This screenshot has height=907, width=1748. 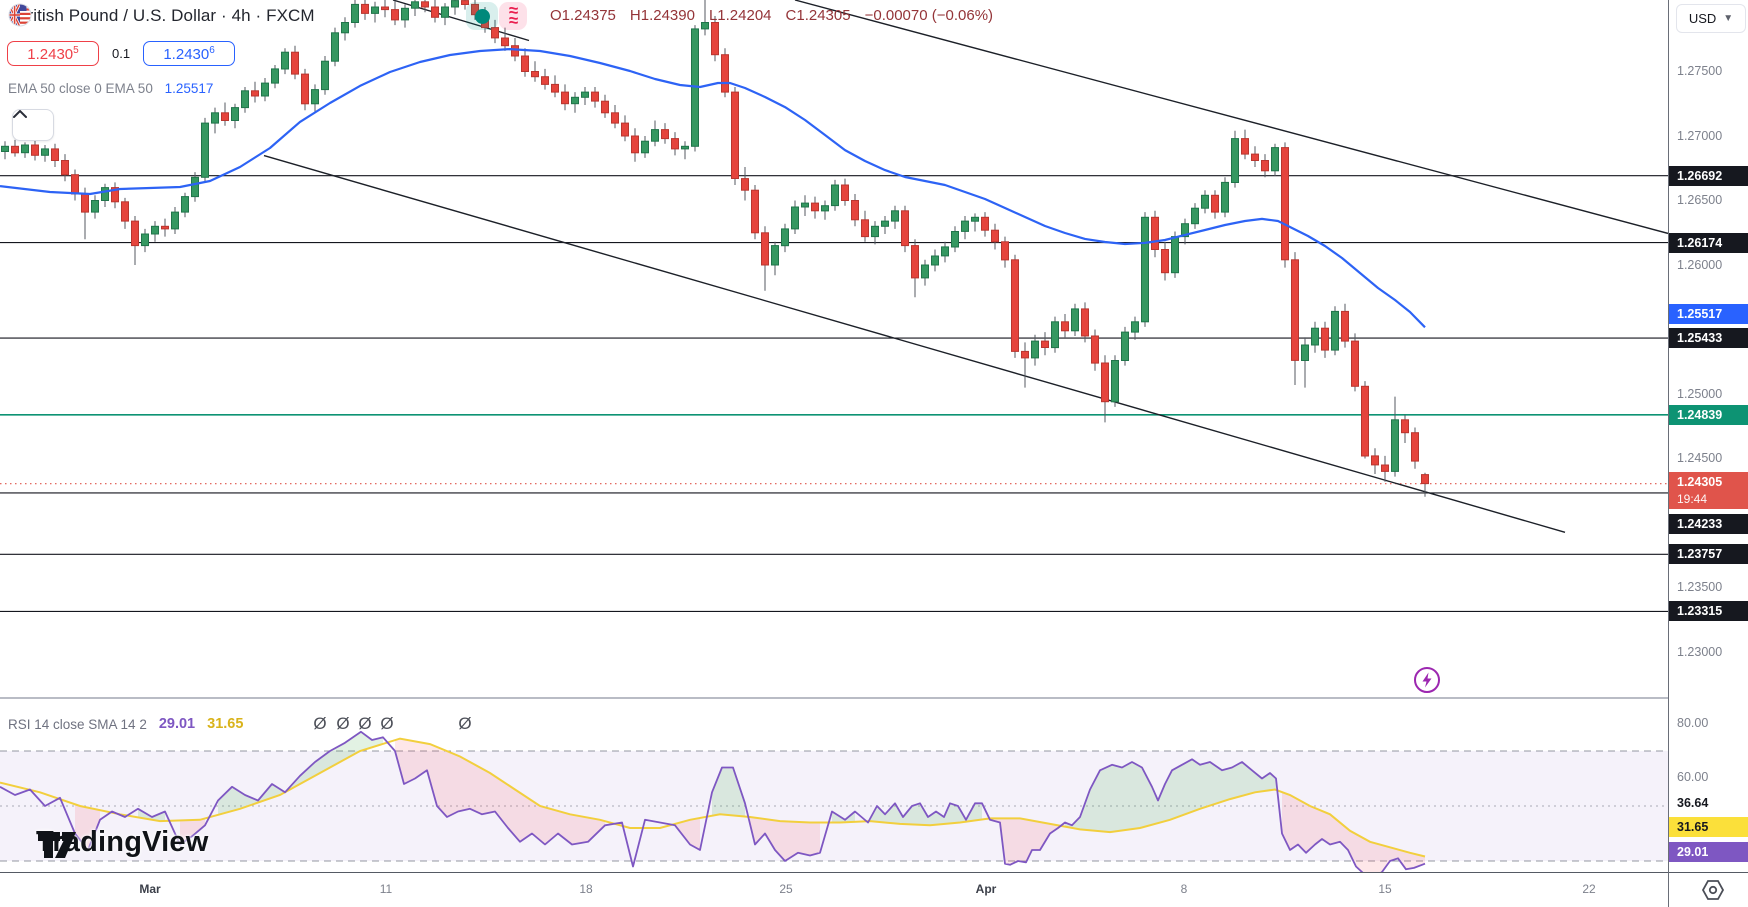 I want to click on chevron-up-icon, so click(x=20, y=114).